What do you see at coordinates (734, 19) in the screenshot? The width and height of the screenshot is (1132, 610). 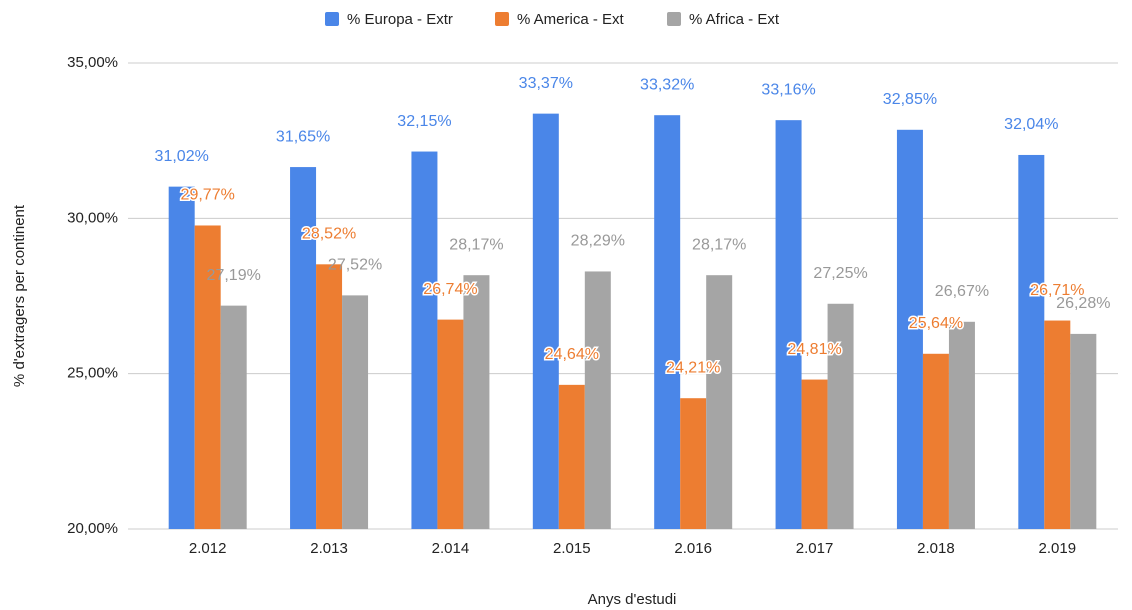 I see `legend-label: % Africa - Ext` at bounding box center [734, 19].